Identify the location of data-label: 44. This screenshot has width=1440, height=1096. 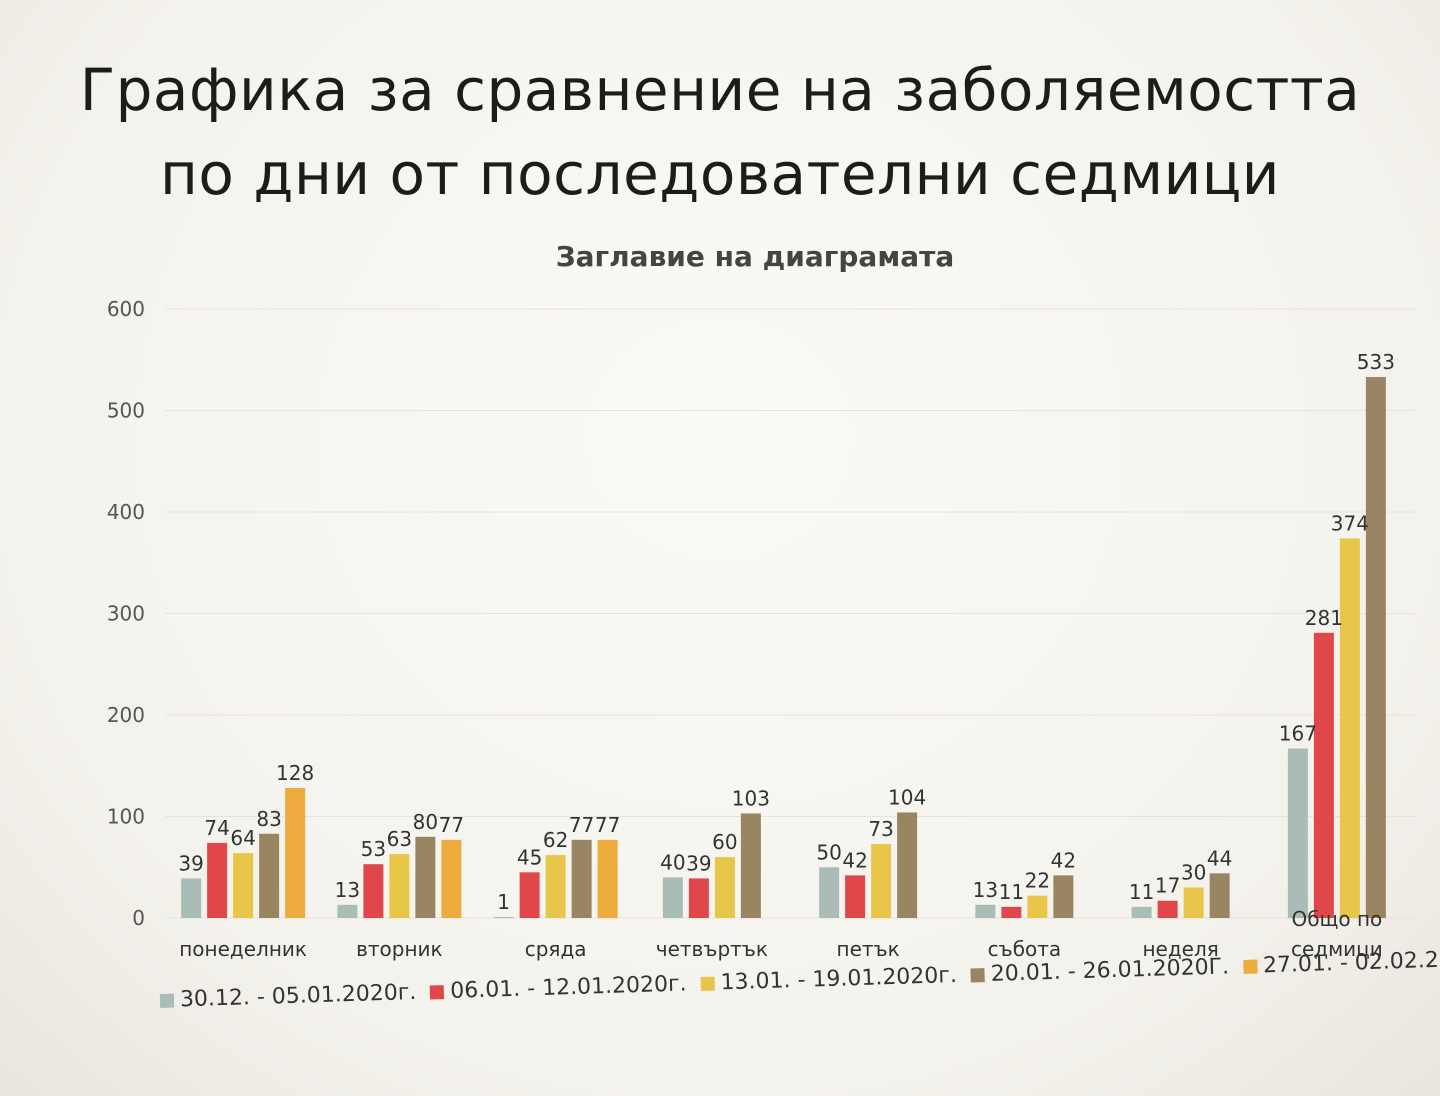
(1219, 858).